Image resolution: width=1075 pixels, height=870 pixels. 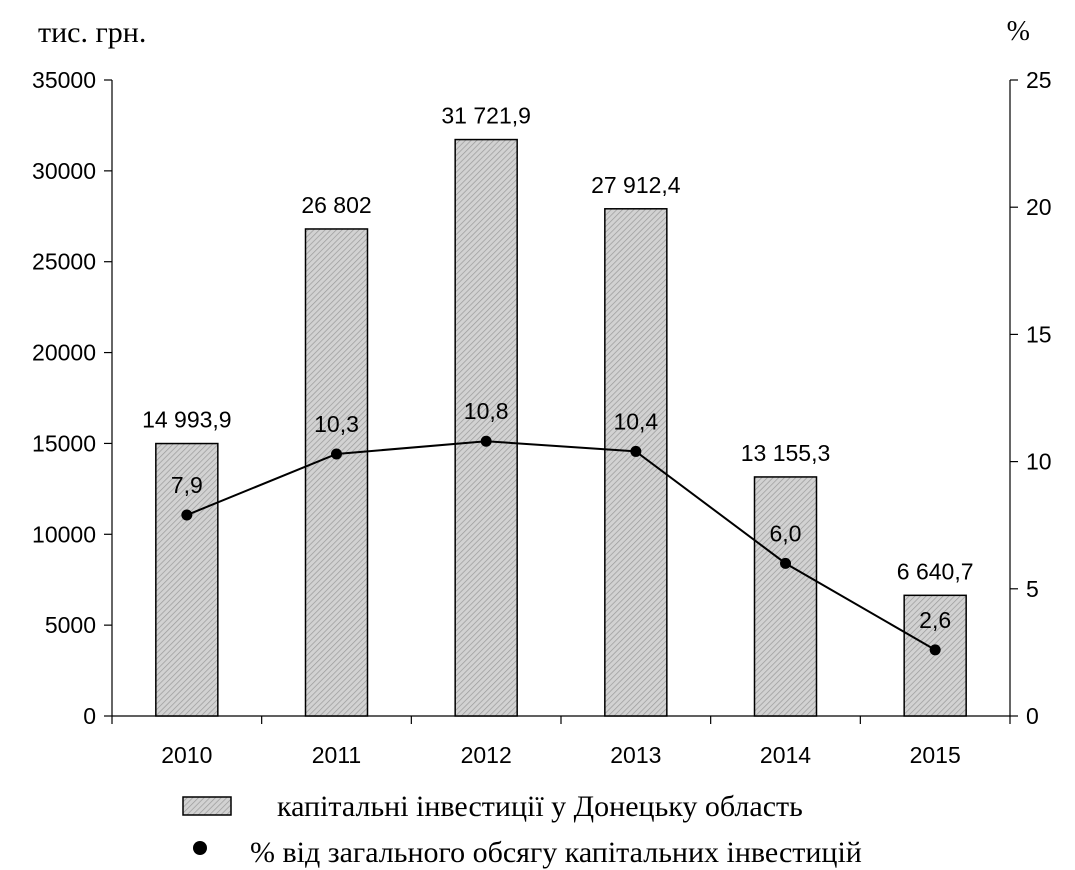 I want to click on y-tick-label-left: 0, so click(x=89, y=716).